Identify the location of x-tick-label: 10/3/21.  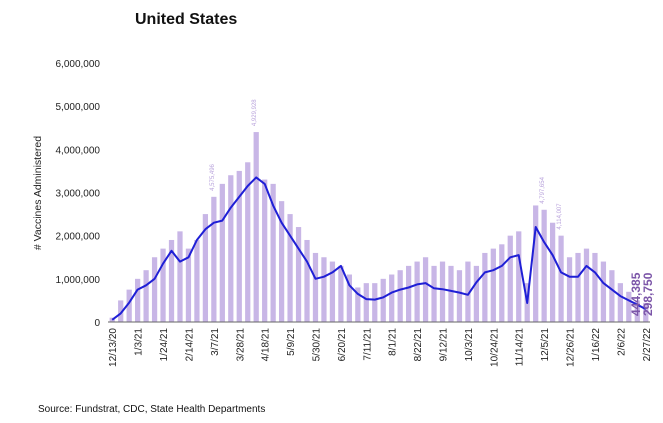
(469, 345).